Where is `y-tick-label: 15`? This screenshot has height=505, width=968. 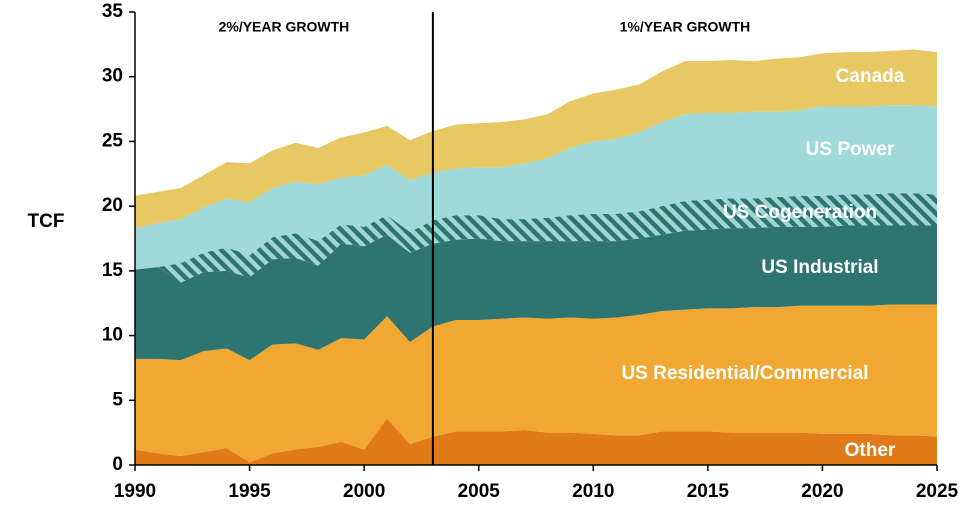 y-tick-label: 15 is located at coordinates (113, 270).